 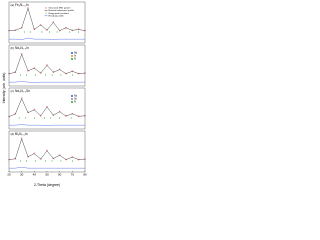 I want to click on panel-label: (d), so click(x=13, y=134).